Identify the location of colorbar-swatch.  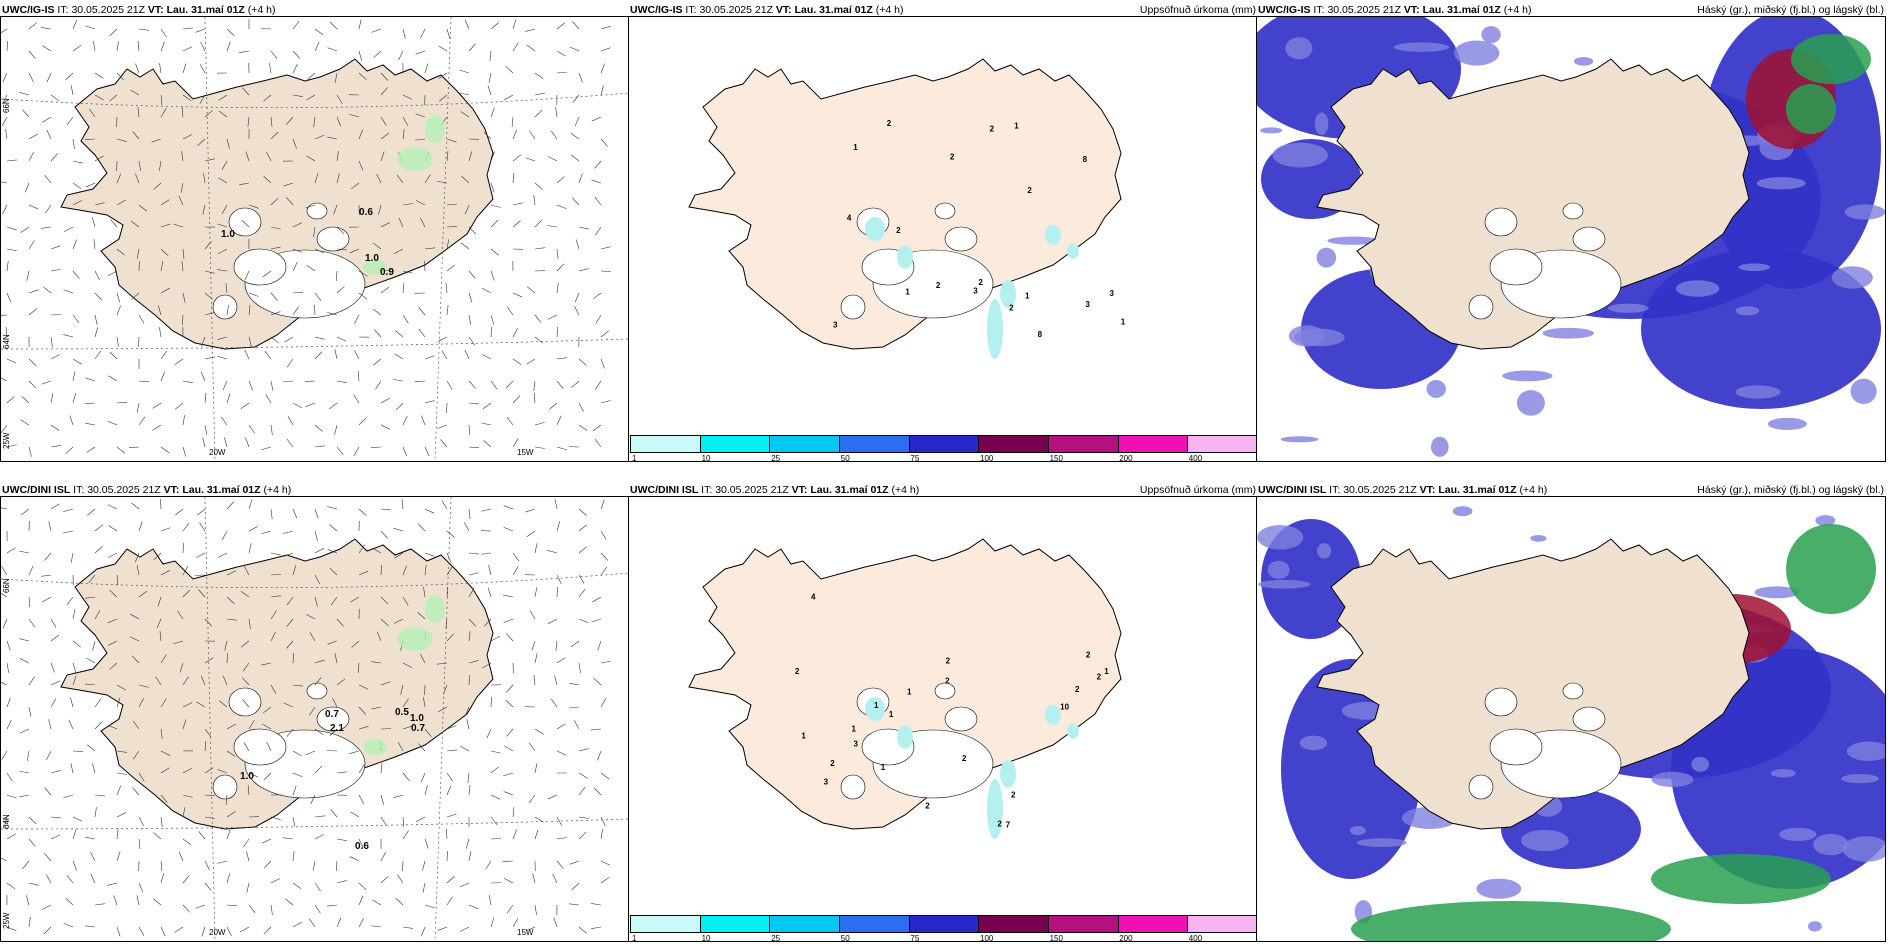
(1014, 924).